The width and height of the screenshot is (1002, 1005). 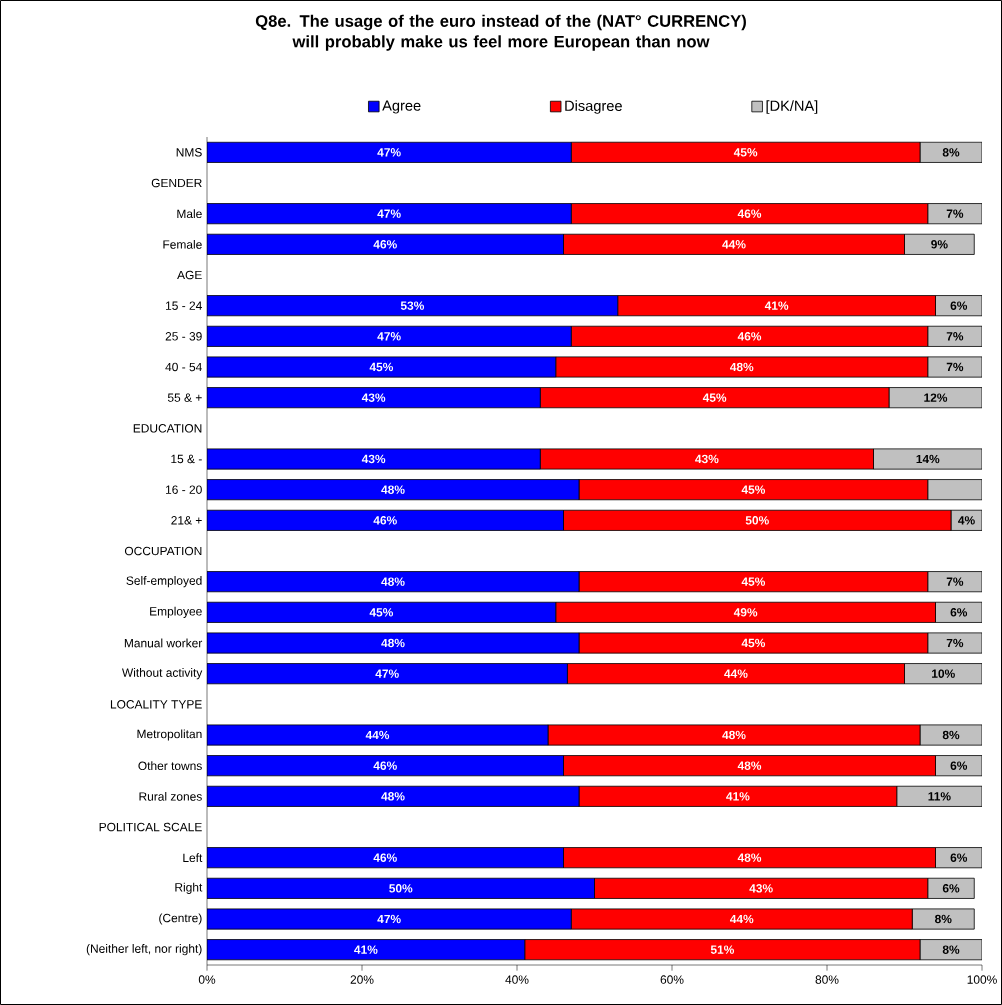 I want to click on x-tick-label: 60%, so click(x=672, y=979).